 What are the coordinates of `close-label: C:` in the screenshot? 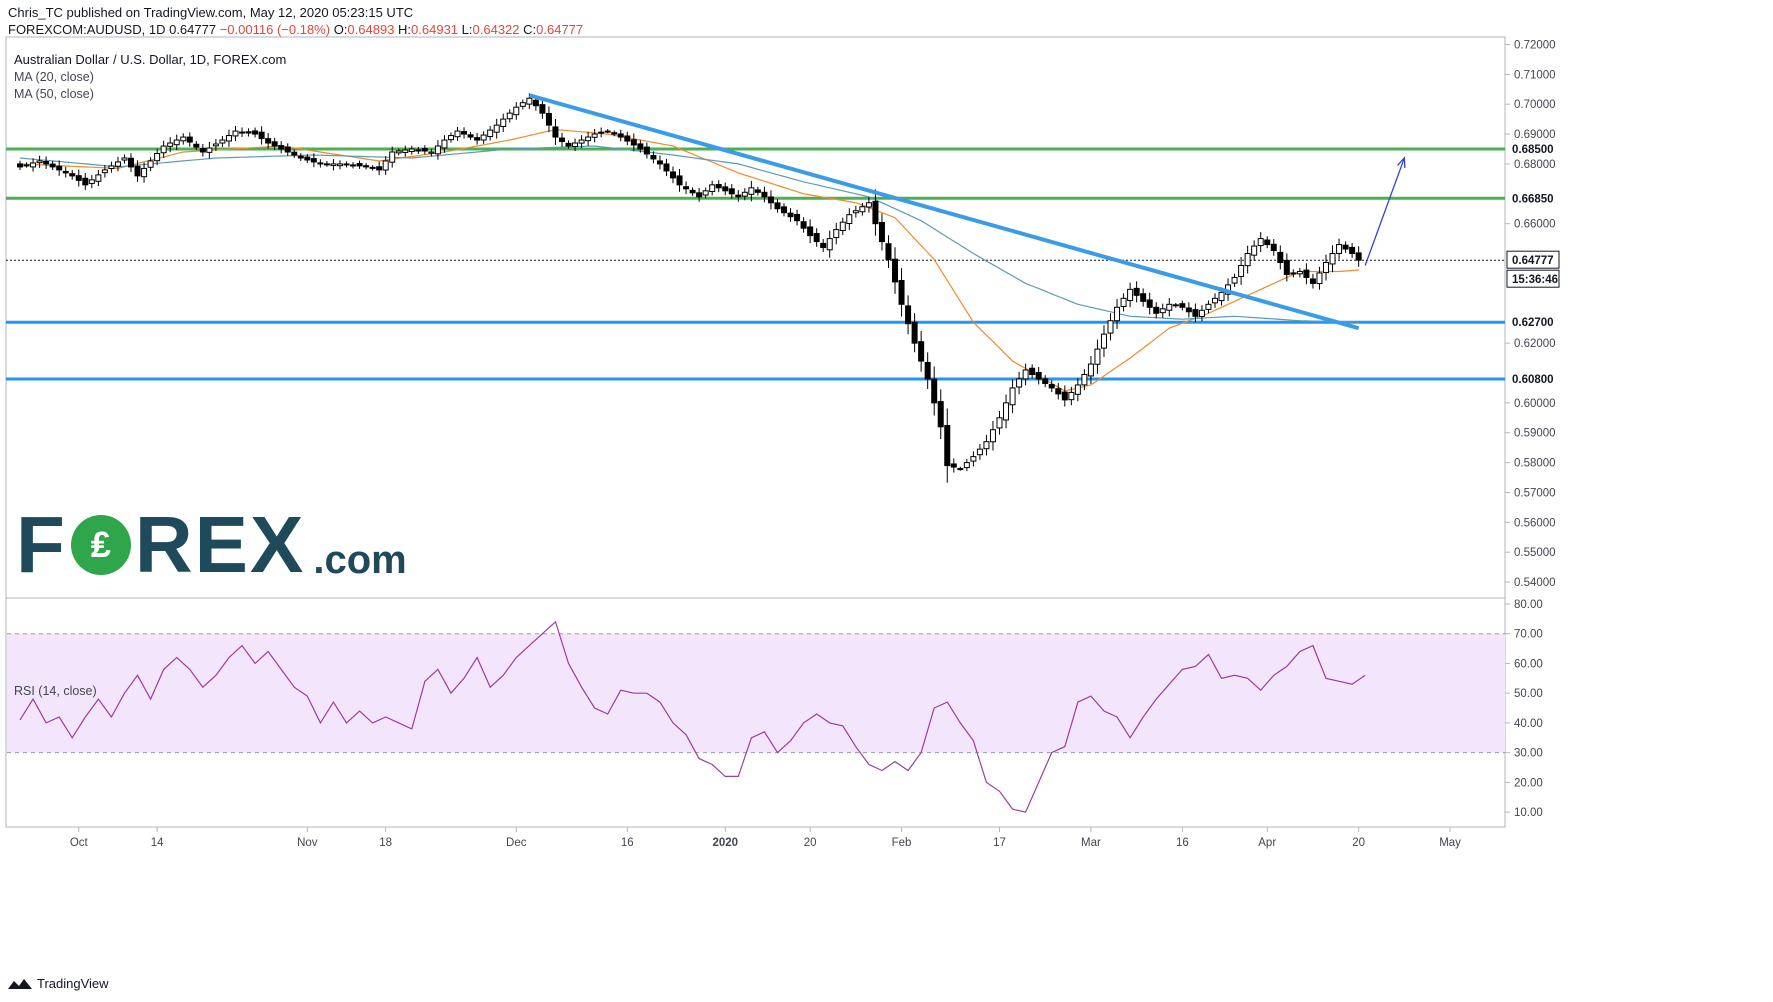 It's located at (530, 29).